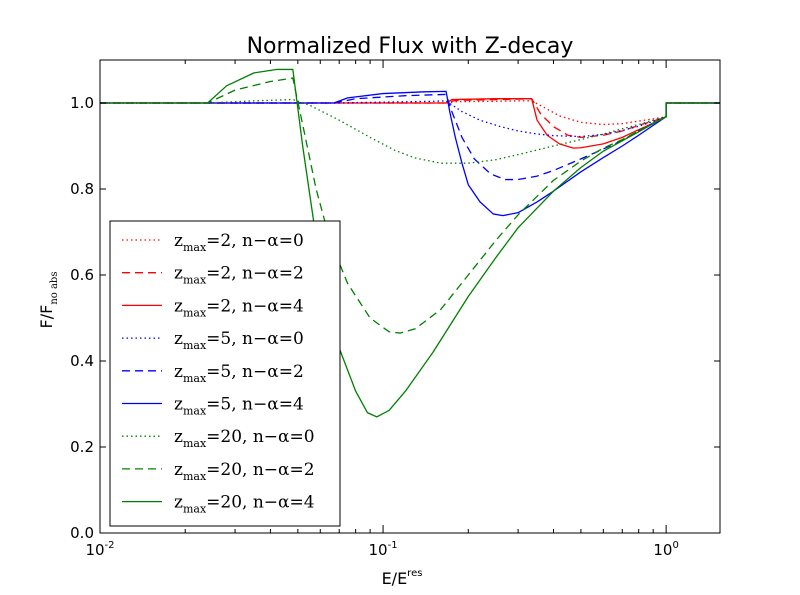 Image resolution: width=800 pixels, height=595 pixels. I want to click on legend-label-7: zmax=20, n−α=0, so click(244, 438).